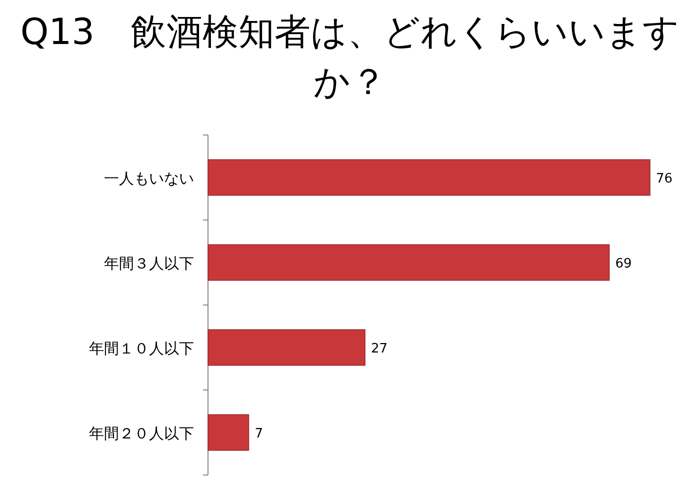 The width and height of the screenshot is (700, 489). I want to click on data-label: 76, so click(664, 179).